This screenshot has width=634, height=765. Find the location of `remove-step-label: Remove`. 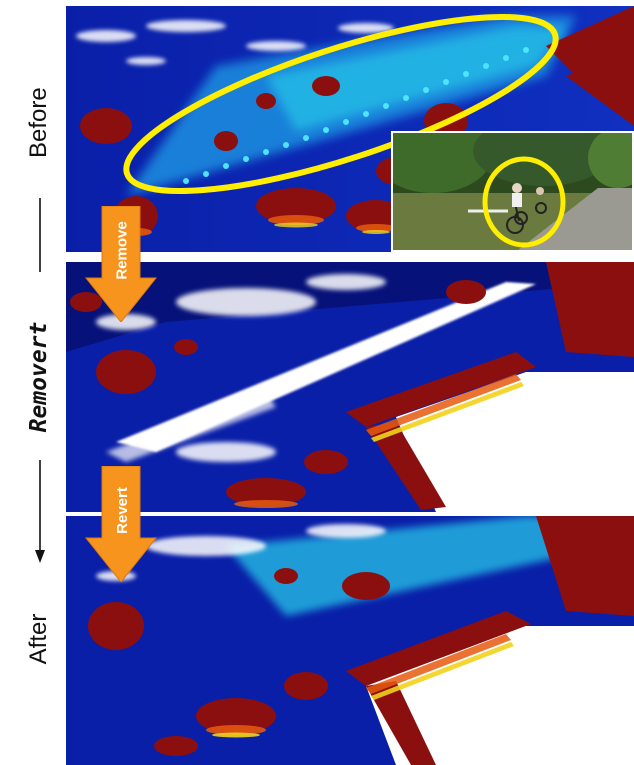

remove-step-label: Remove is located at coordinates (122, 250).